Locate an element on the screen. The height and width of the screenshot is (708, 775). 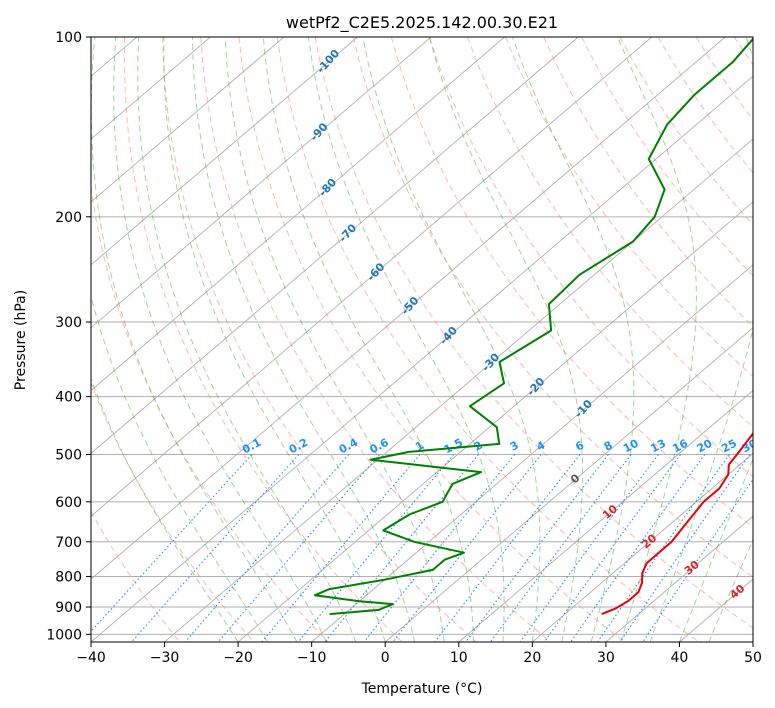
y-tick-label: 700 is located at coordinates (68, 543).